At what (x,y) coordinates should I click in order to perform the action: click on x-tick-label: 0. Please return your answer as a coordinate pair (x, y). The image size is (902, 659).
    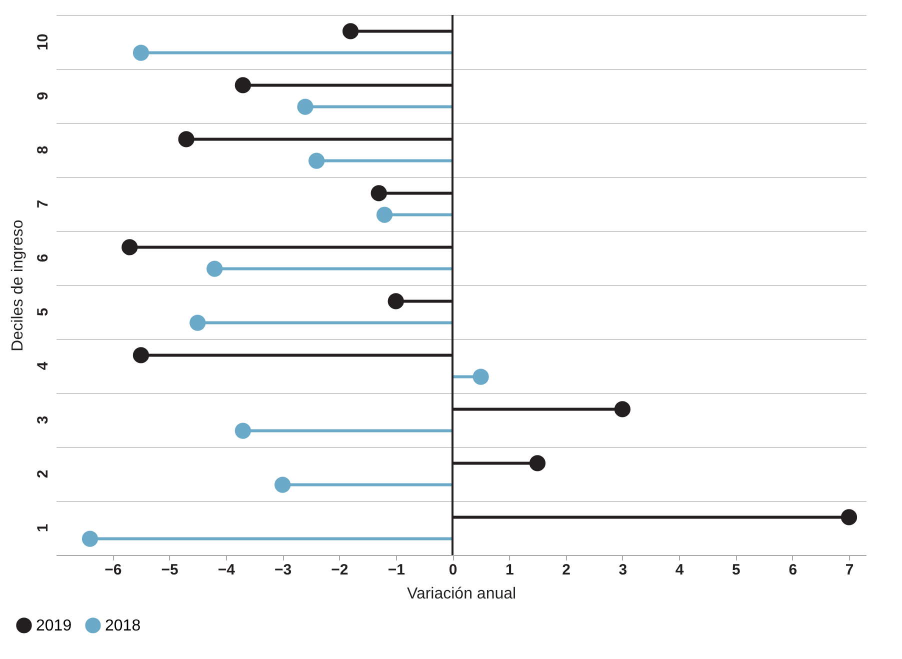
    Looking at the image, I should click on (453, 570).